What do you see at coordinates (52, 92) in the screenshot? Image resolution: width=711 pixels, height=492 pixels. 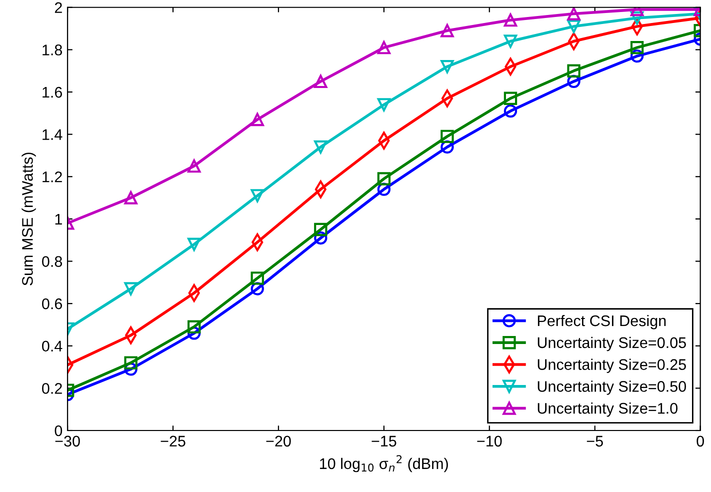 I see `y-tick-label: 1.6` at bounding box center [52, 92].